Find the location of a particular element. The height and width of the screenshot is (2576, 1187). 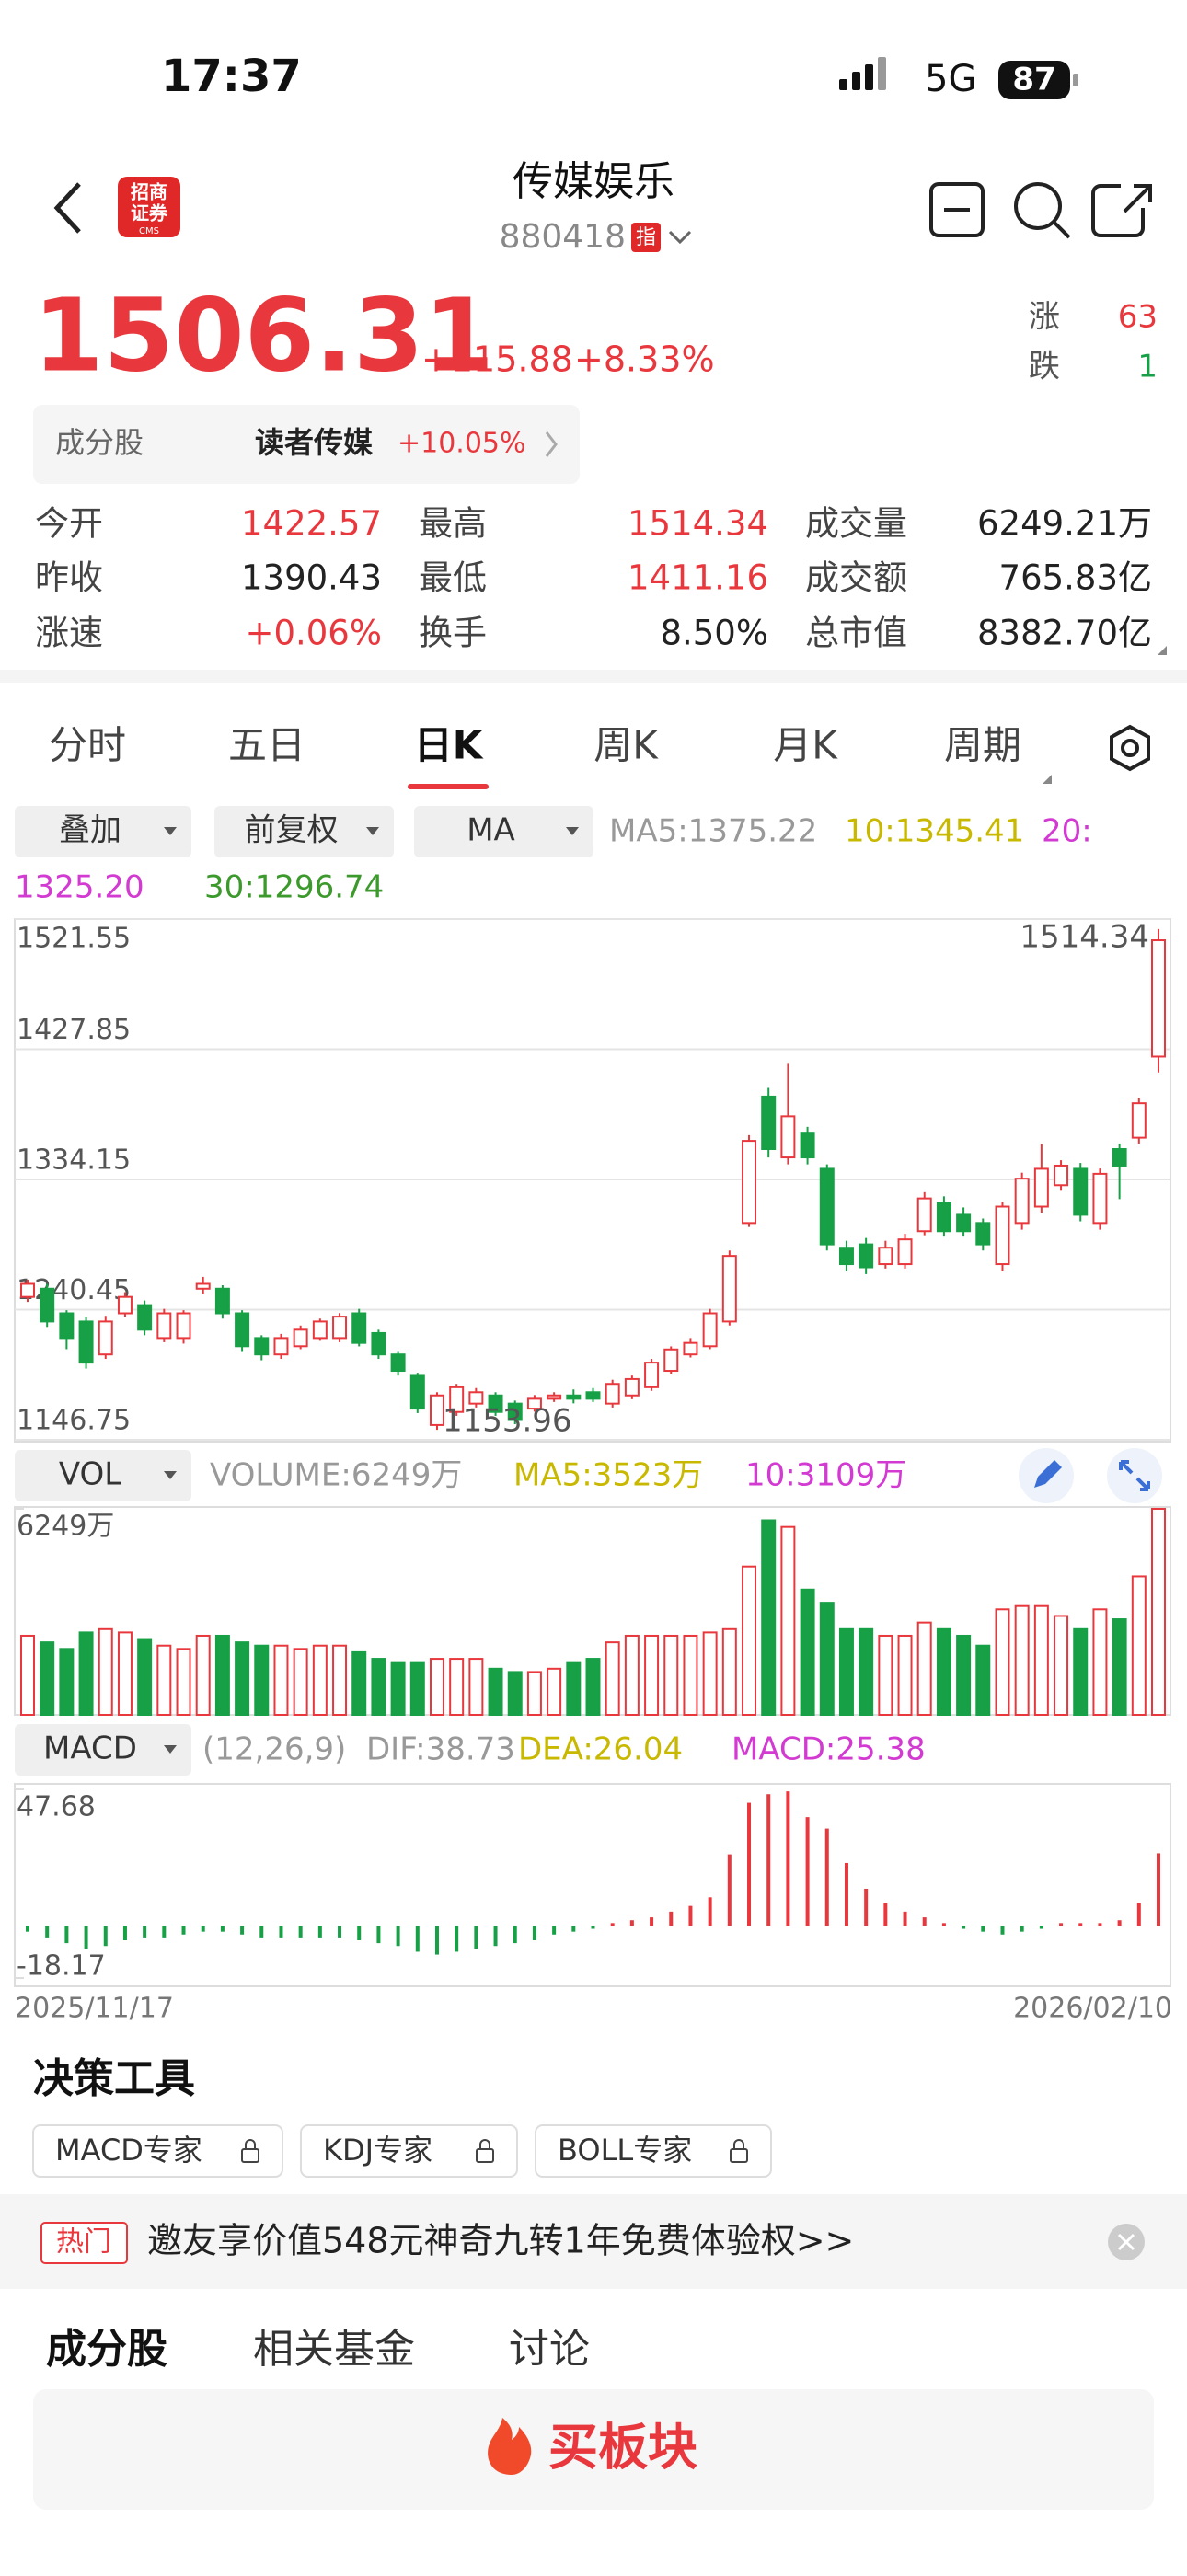

back-button is located at coordinates (67, 208).